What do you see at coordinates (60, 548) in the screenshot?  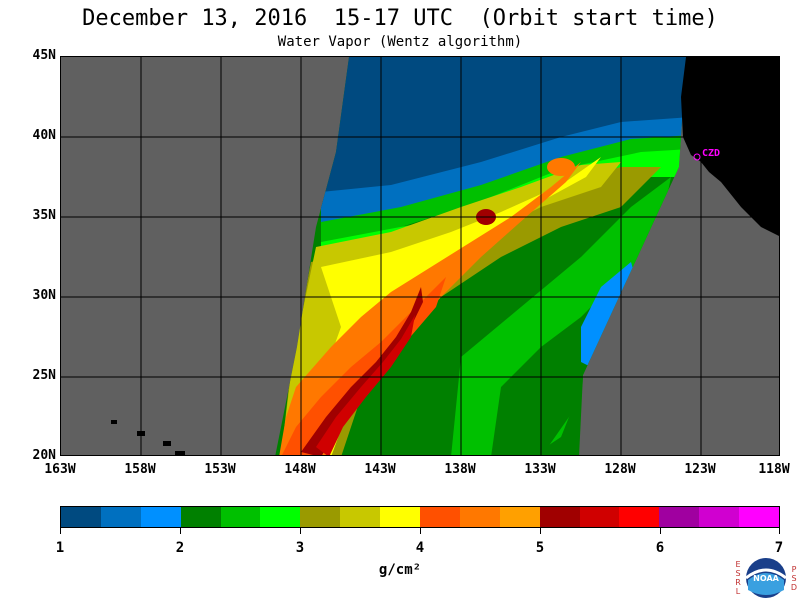 I see `colorbar-tick-label: 1` at bounding box center [60, 548].